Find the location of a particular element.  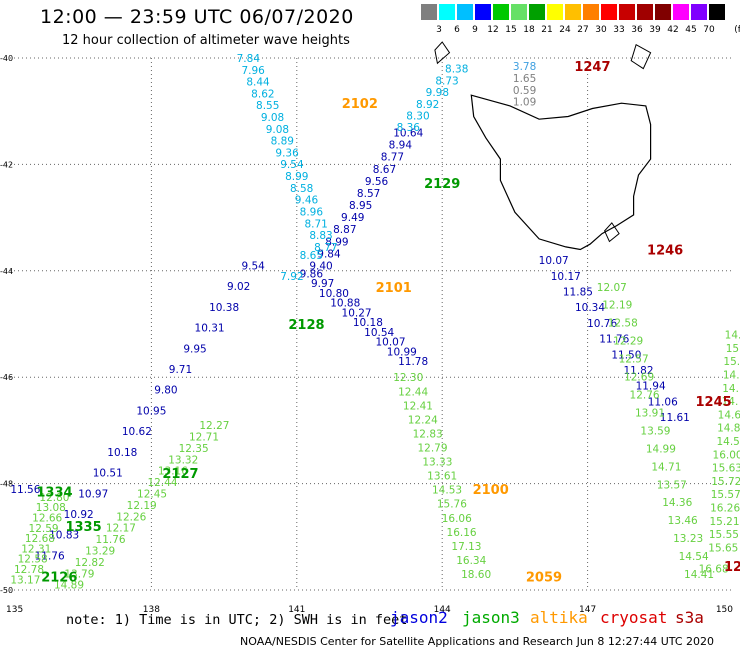

wave-height-value: 12.78 is located at coordinates (29, 570).